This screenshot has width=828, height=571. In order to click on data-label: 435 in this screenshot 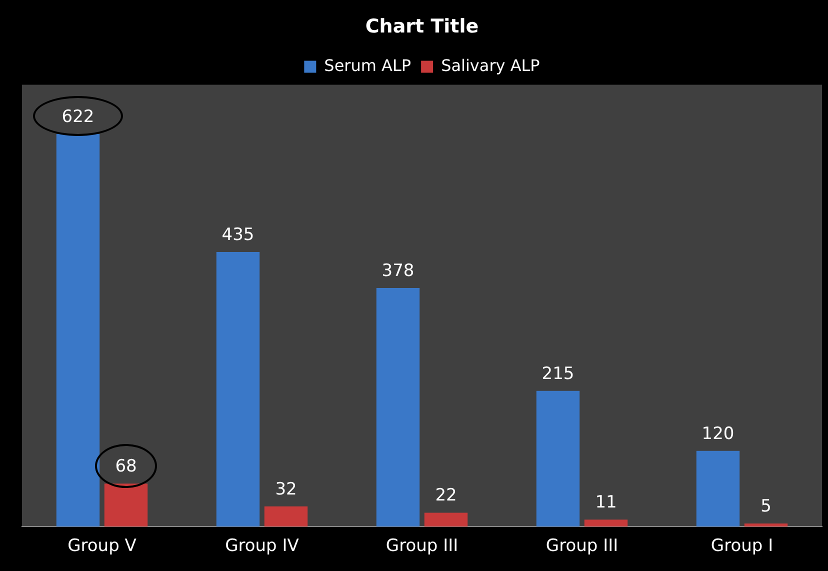, I will do `click(238, 234)`.